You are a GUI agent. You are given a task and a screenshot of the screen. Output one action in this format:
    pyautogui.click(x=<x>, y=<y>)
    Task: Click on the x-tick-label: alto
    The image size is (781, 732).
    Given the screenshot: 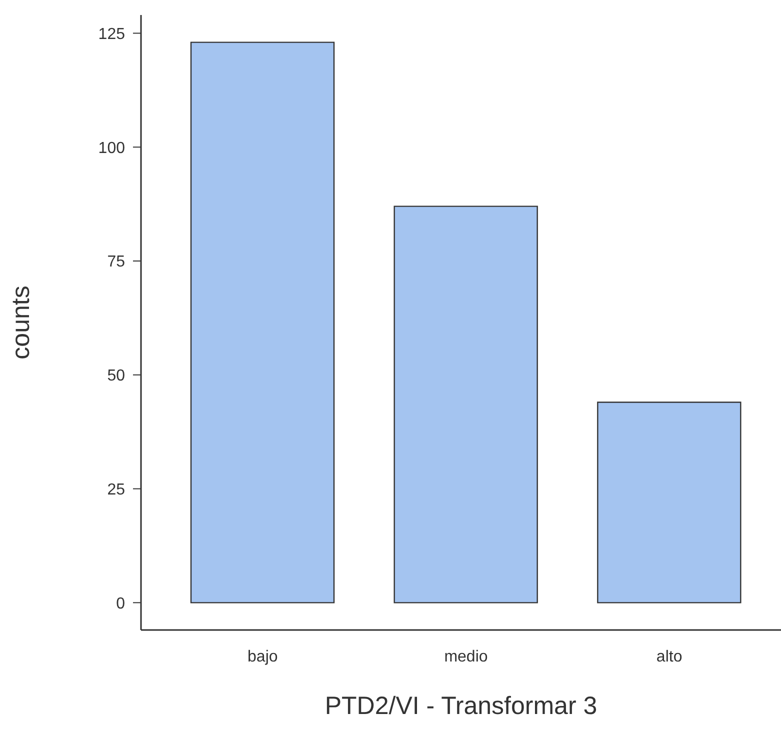 What is the action you would take?
    pyautogui.click(x=669, y=657)
    